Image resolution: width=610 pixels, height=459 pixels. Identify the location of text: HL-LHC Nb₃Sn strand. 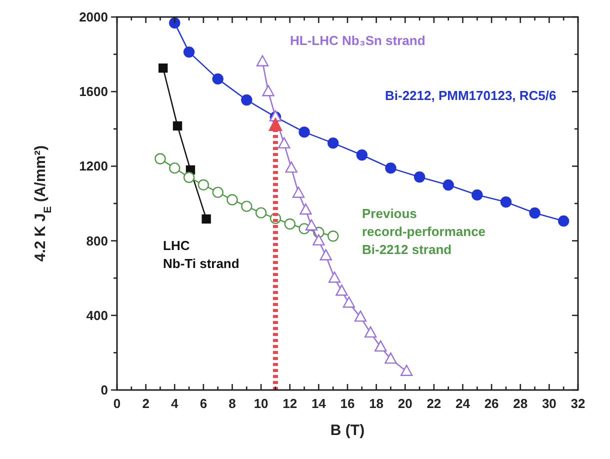
(358, 40).